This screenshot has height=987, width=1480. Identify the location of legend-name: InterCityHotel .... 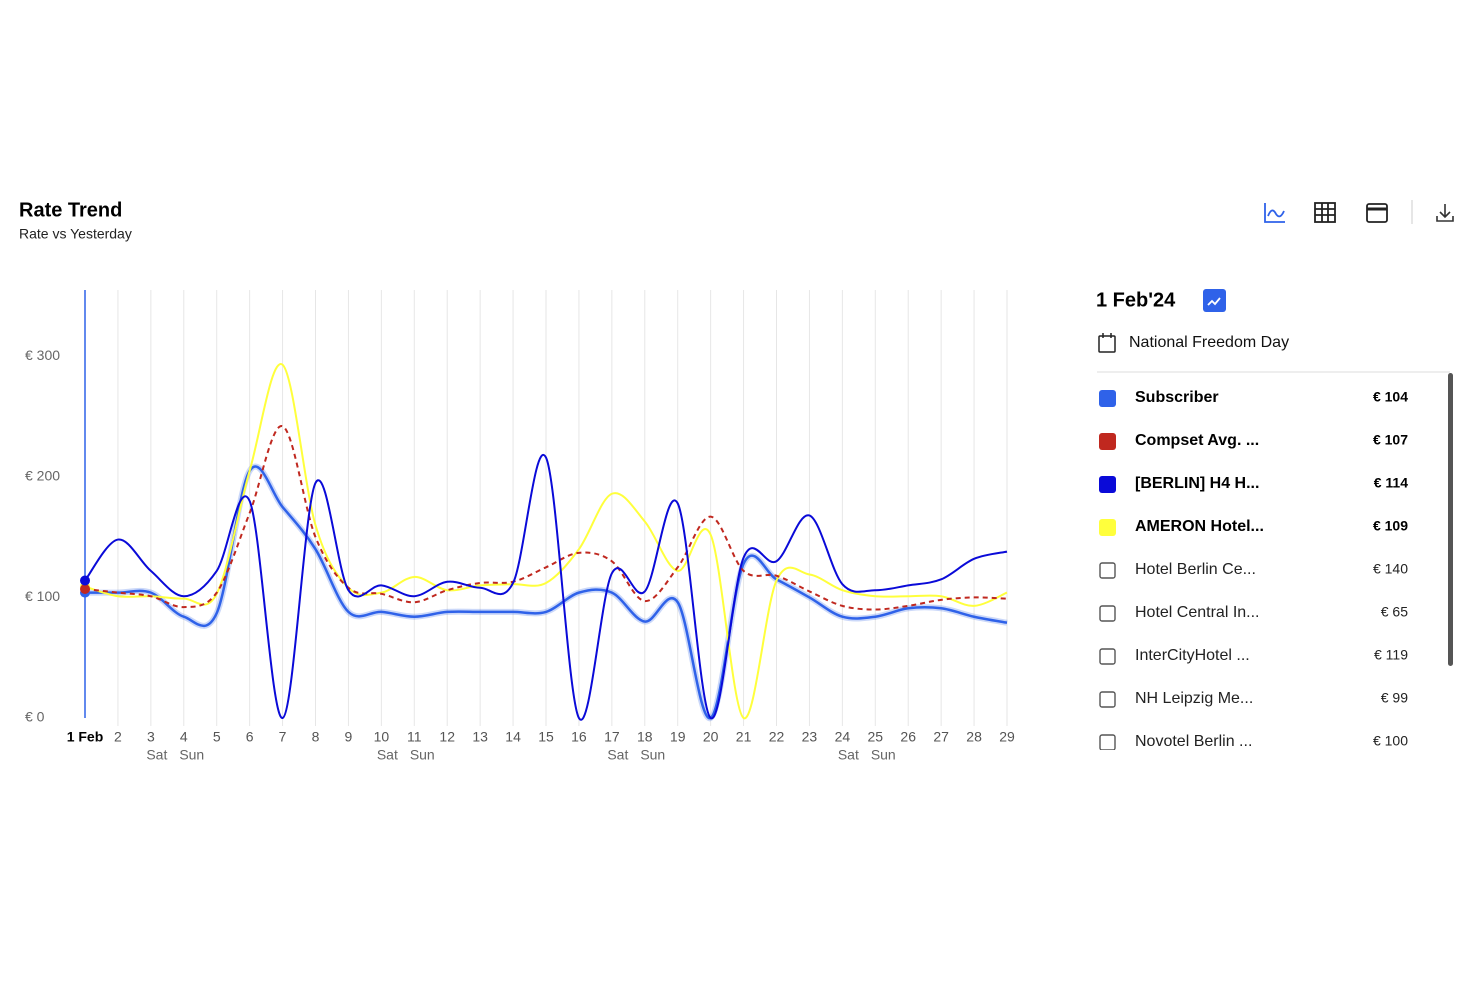
(1192, 655).